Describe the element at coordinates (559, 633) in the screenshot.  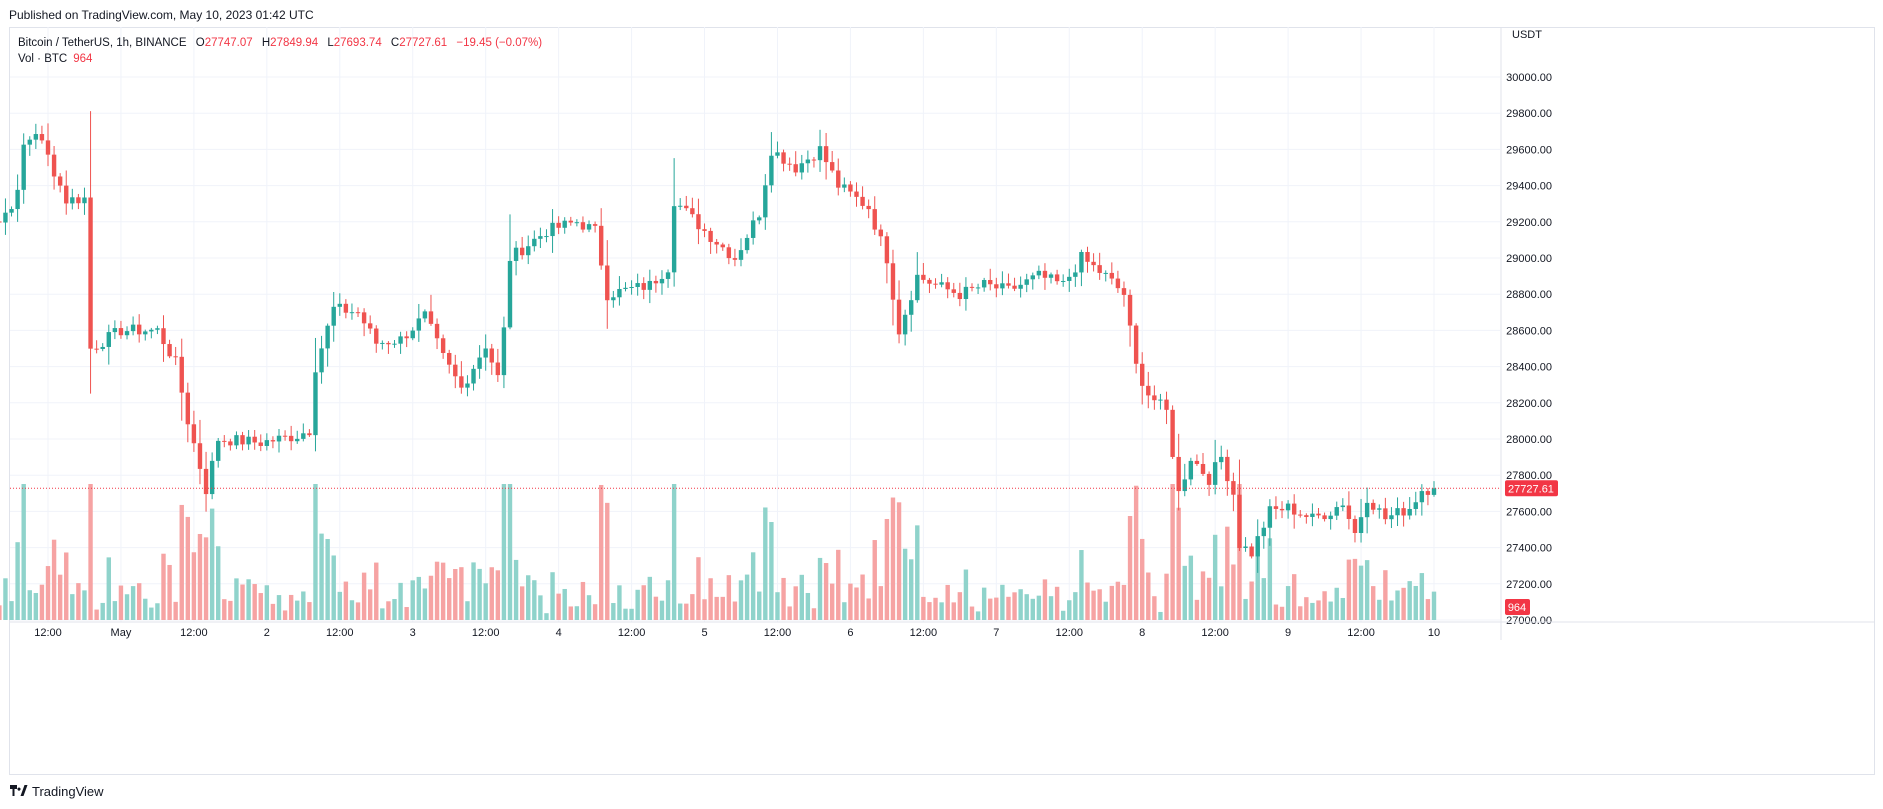
I see `time-tick-label: 4` at that location.